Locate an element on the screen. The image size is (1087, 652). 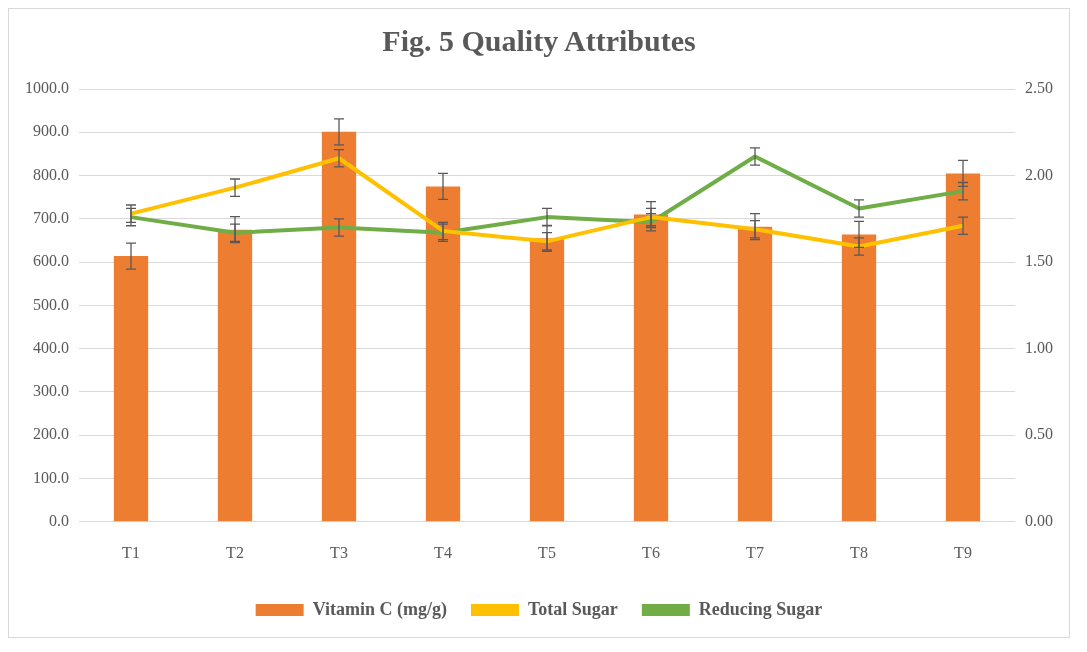
y-tick-label: 400.0 is located at coordinates (51, 347).